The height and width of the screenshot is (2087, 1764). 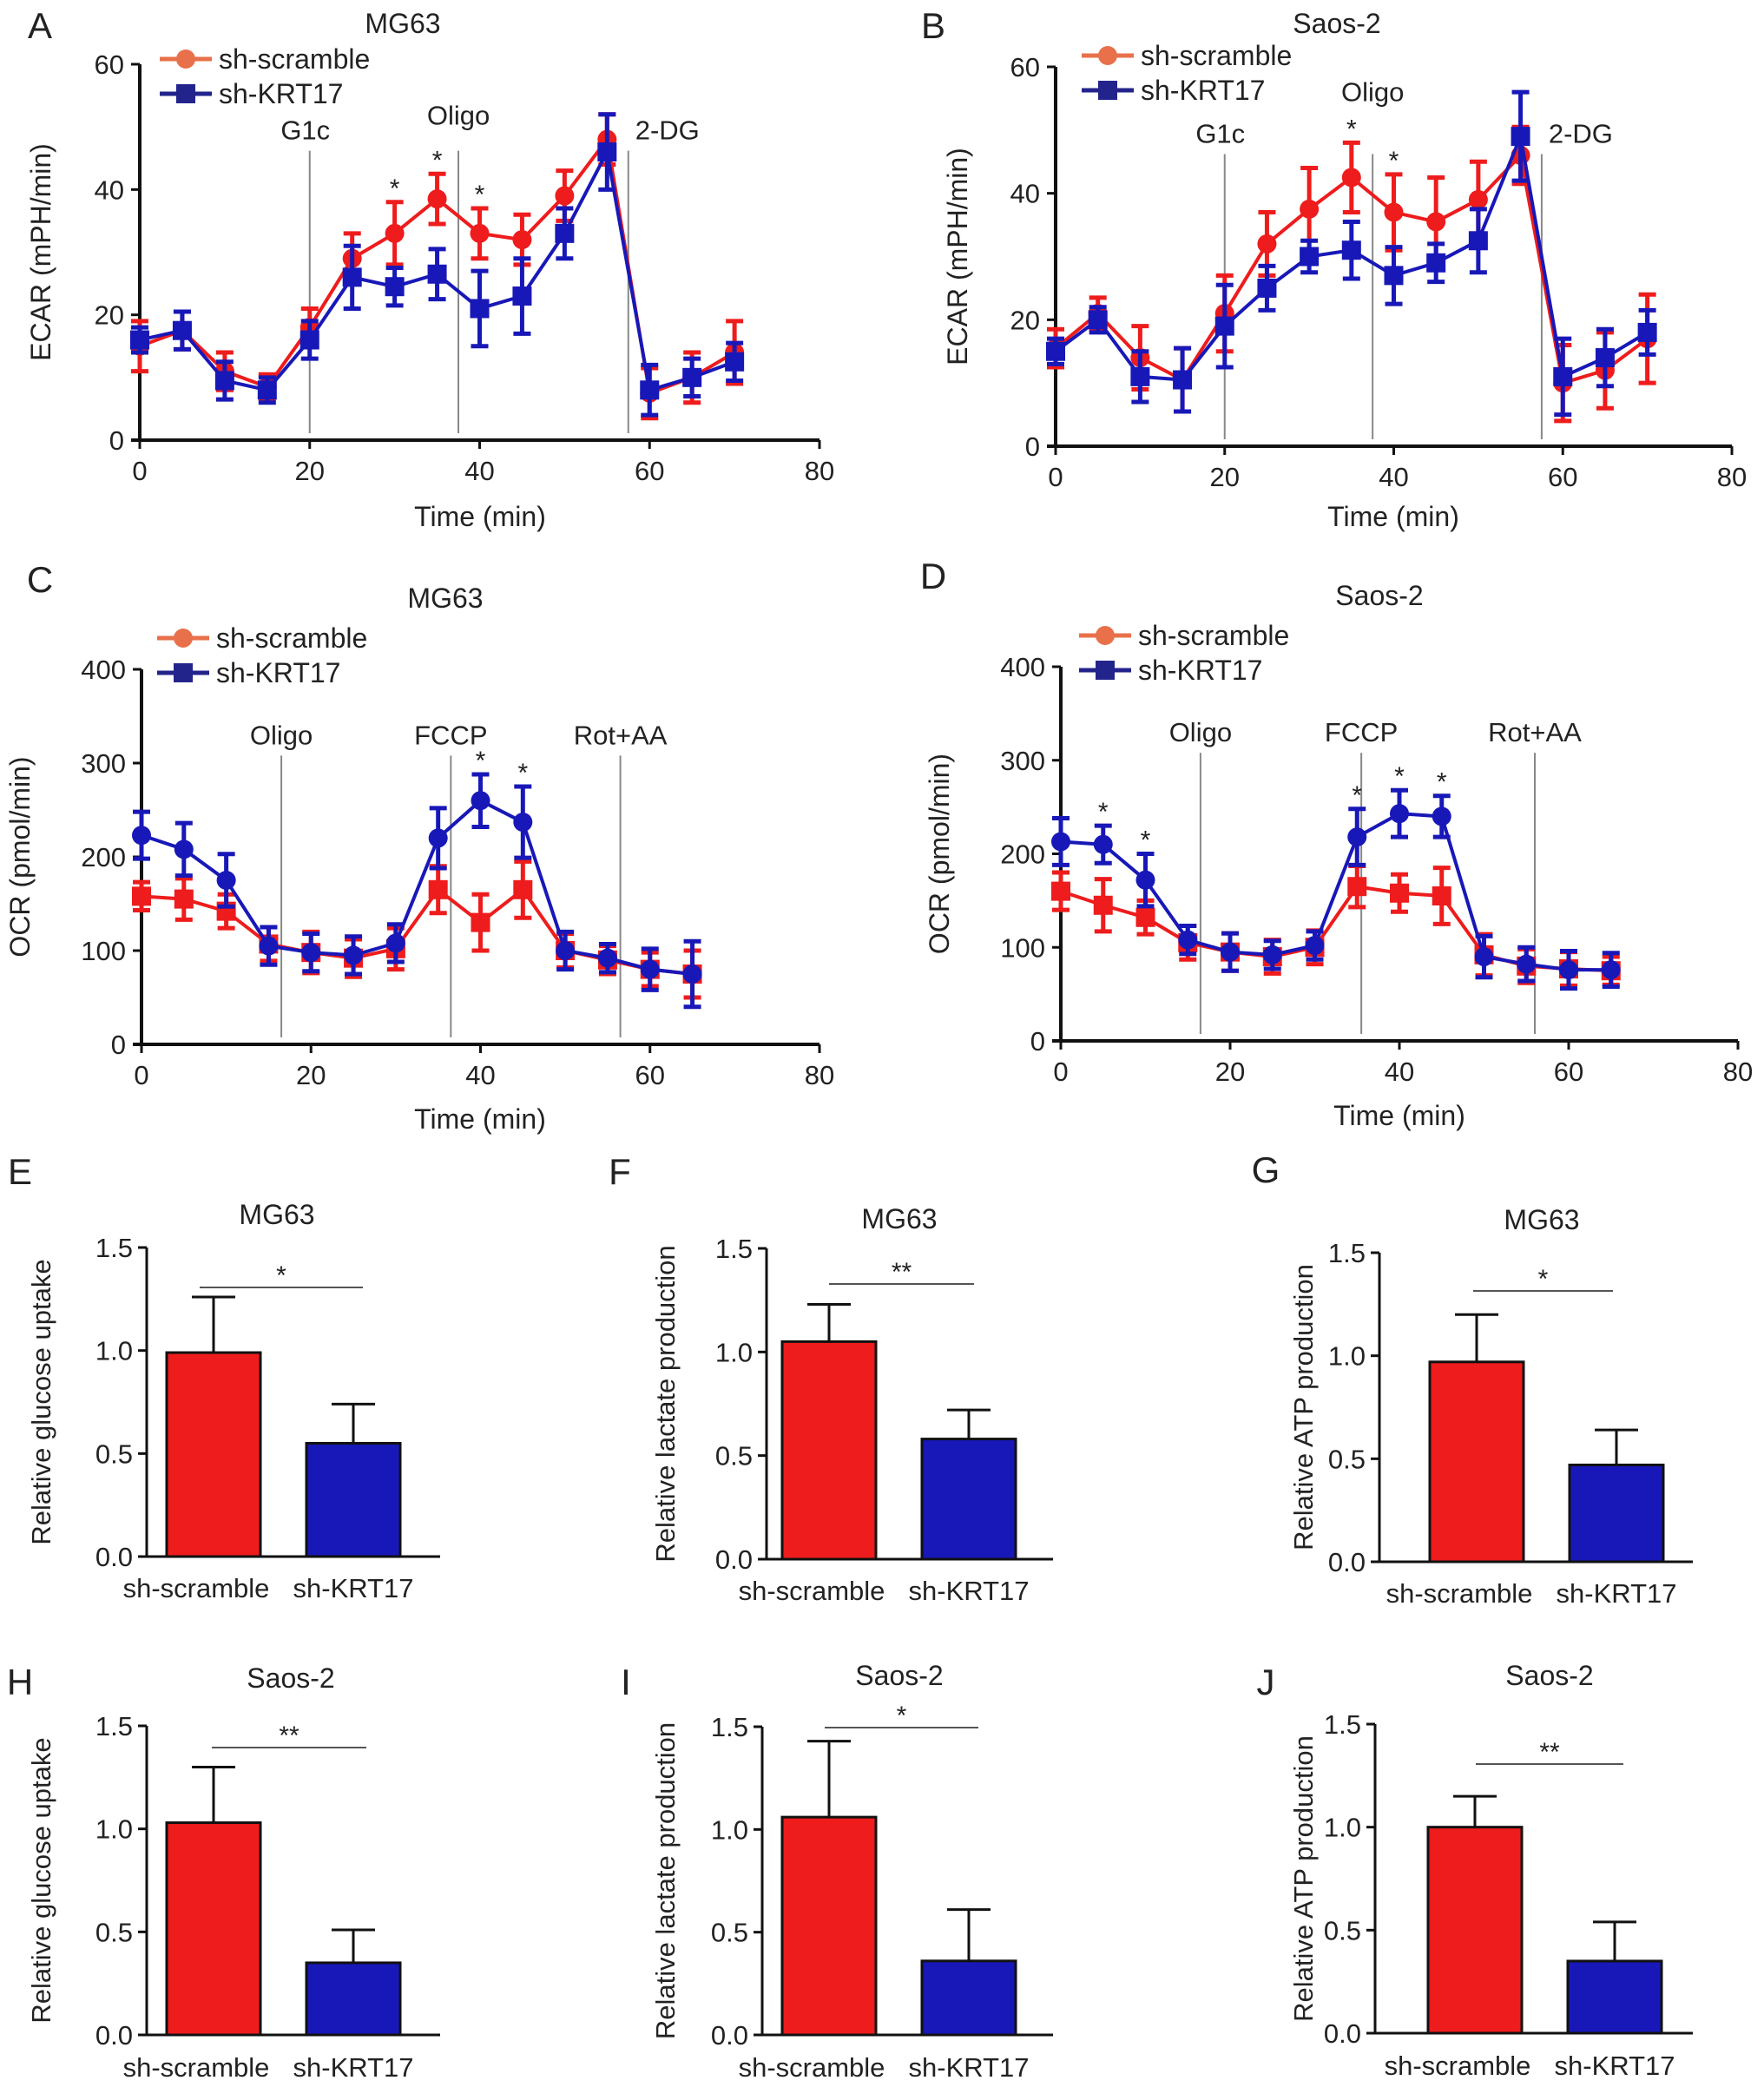 What do you see at coordinates (110, 189) in the screenshot?
I see `y-tick-label: 40` at bounding box center [110, 189].